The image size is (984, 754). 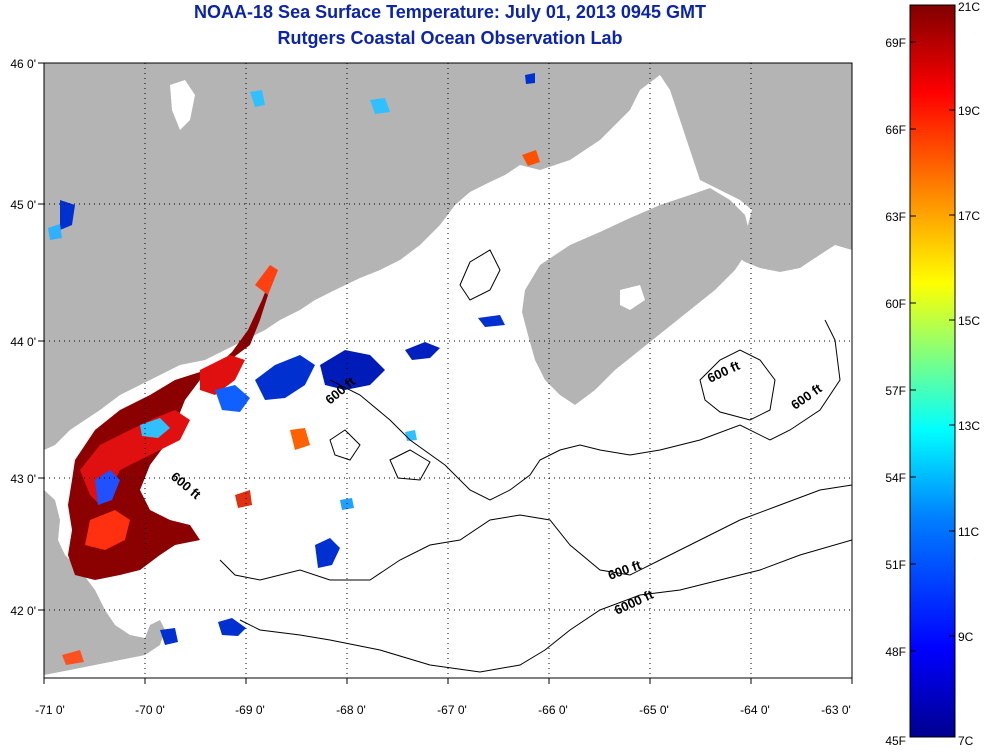 What do you see at coordinates (23, 64) in the screenshot?
I see `lat-tick-label: 46 0'` at bounding box center [23, 64].